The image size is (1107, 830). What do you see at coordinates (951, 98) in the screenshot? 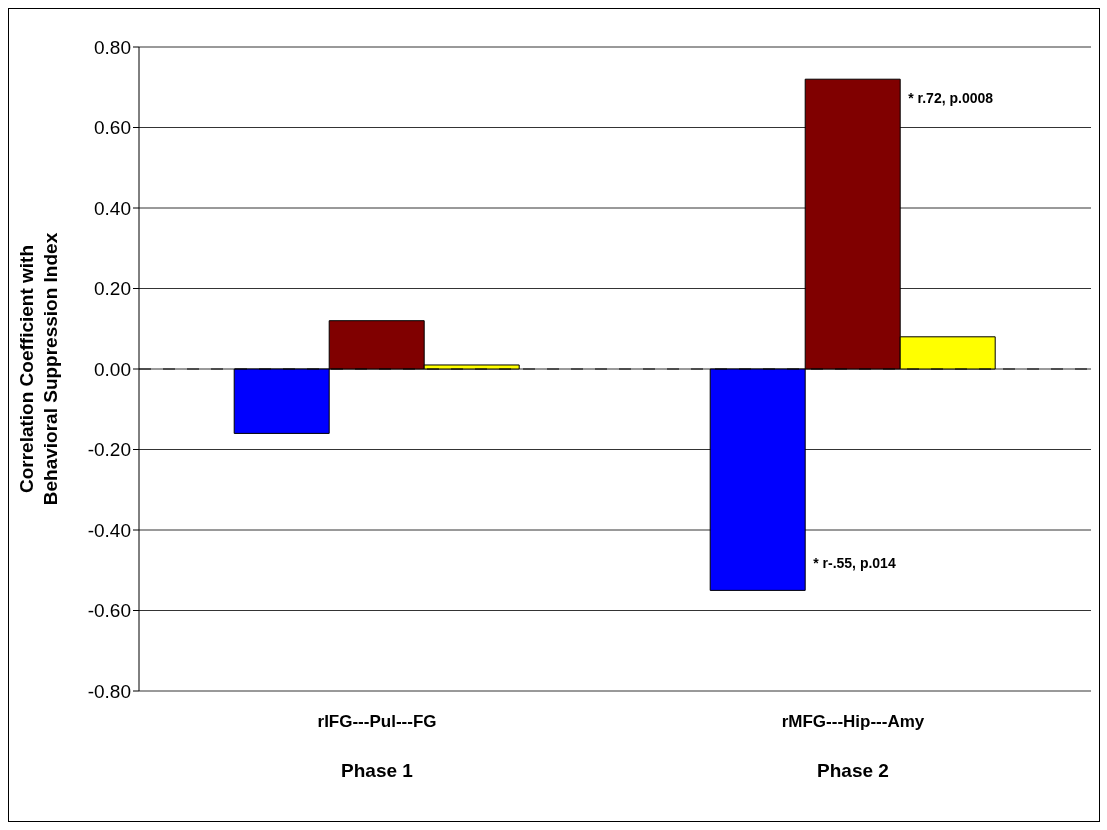
I see `annotation: * r.72, p.0008` at bounding box center [951, 98].